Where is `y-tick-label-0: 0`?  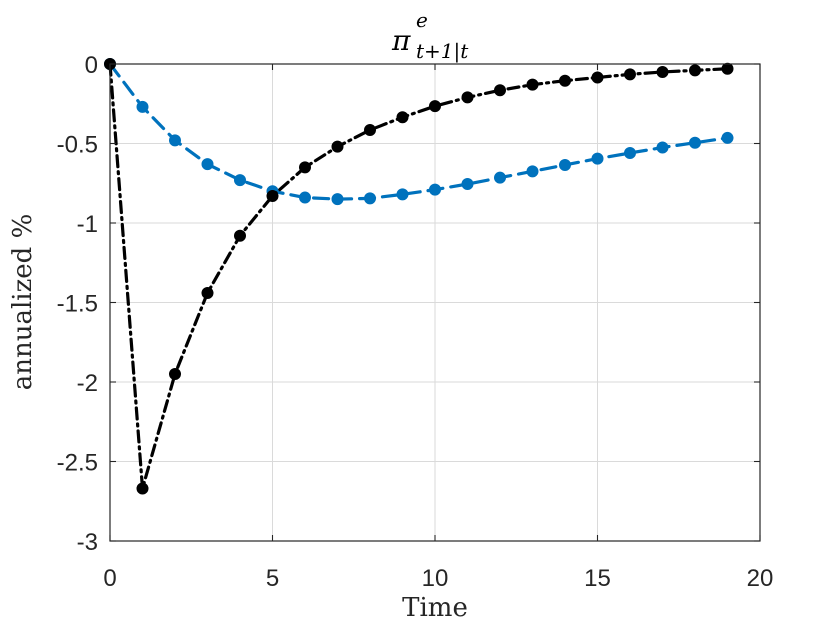 y-tick-label-0: 0 is located at coordinates (91, 65).